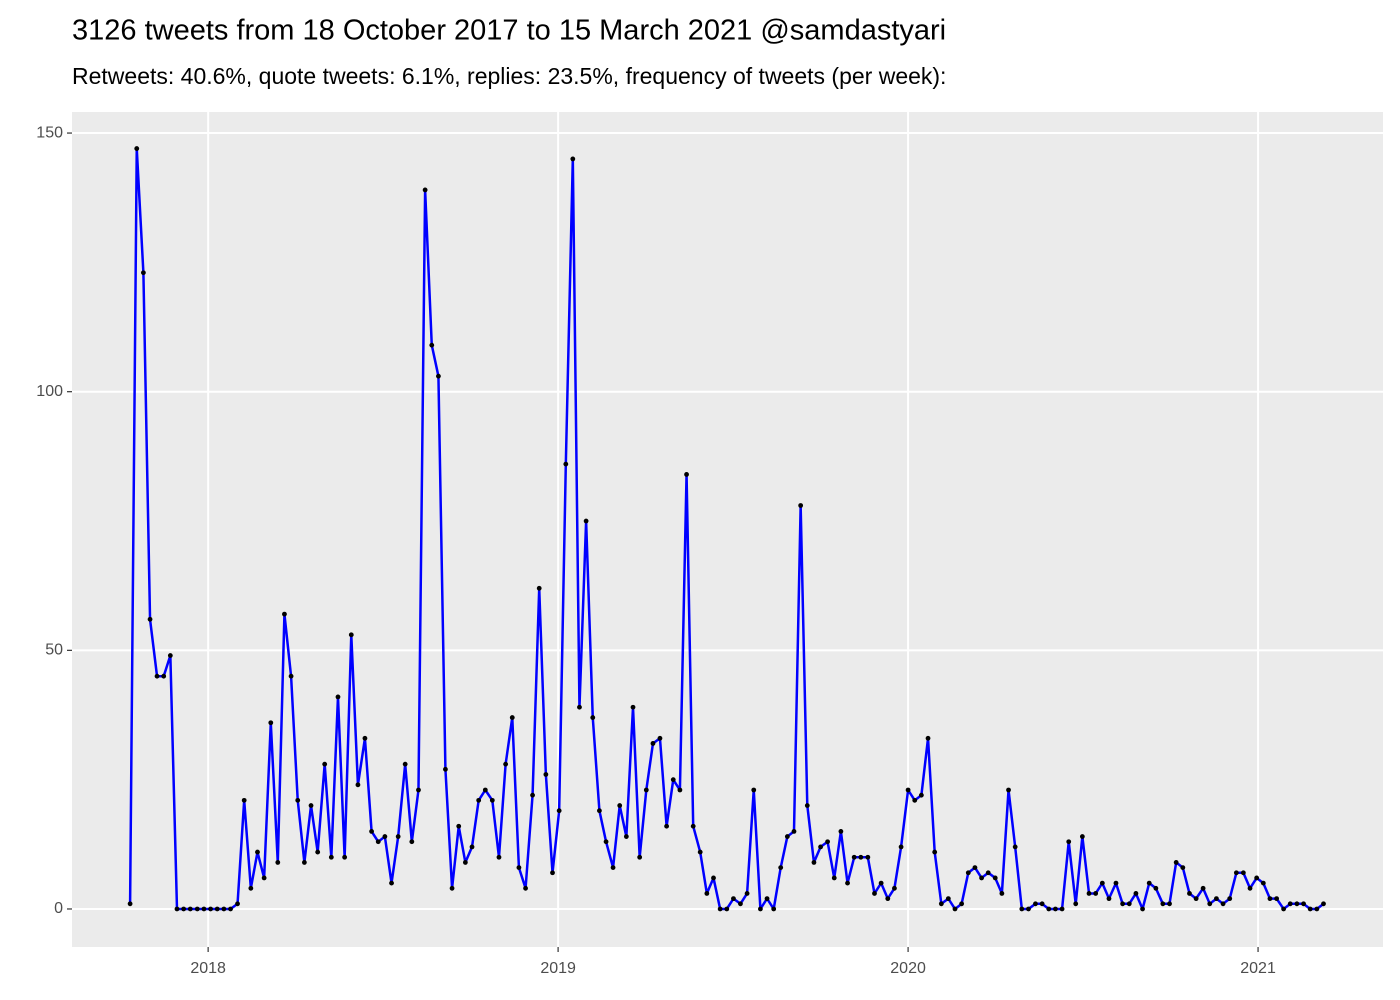 Image resolution: width=1400 pixels, height=1000 pixels. What do you see at coordinates (1258, 968) in the screenshot?
I see `x-tick-label: 2021` at bounding box center [1258, 968].